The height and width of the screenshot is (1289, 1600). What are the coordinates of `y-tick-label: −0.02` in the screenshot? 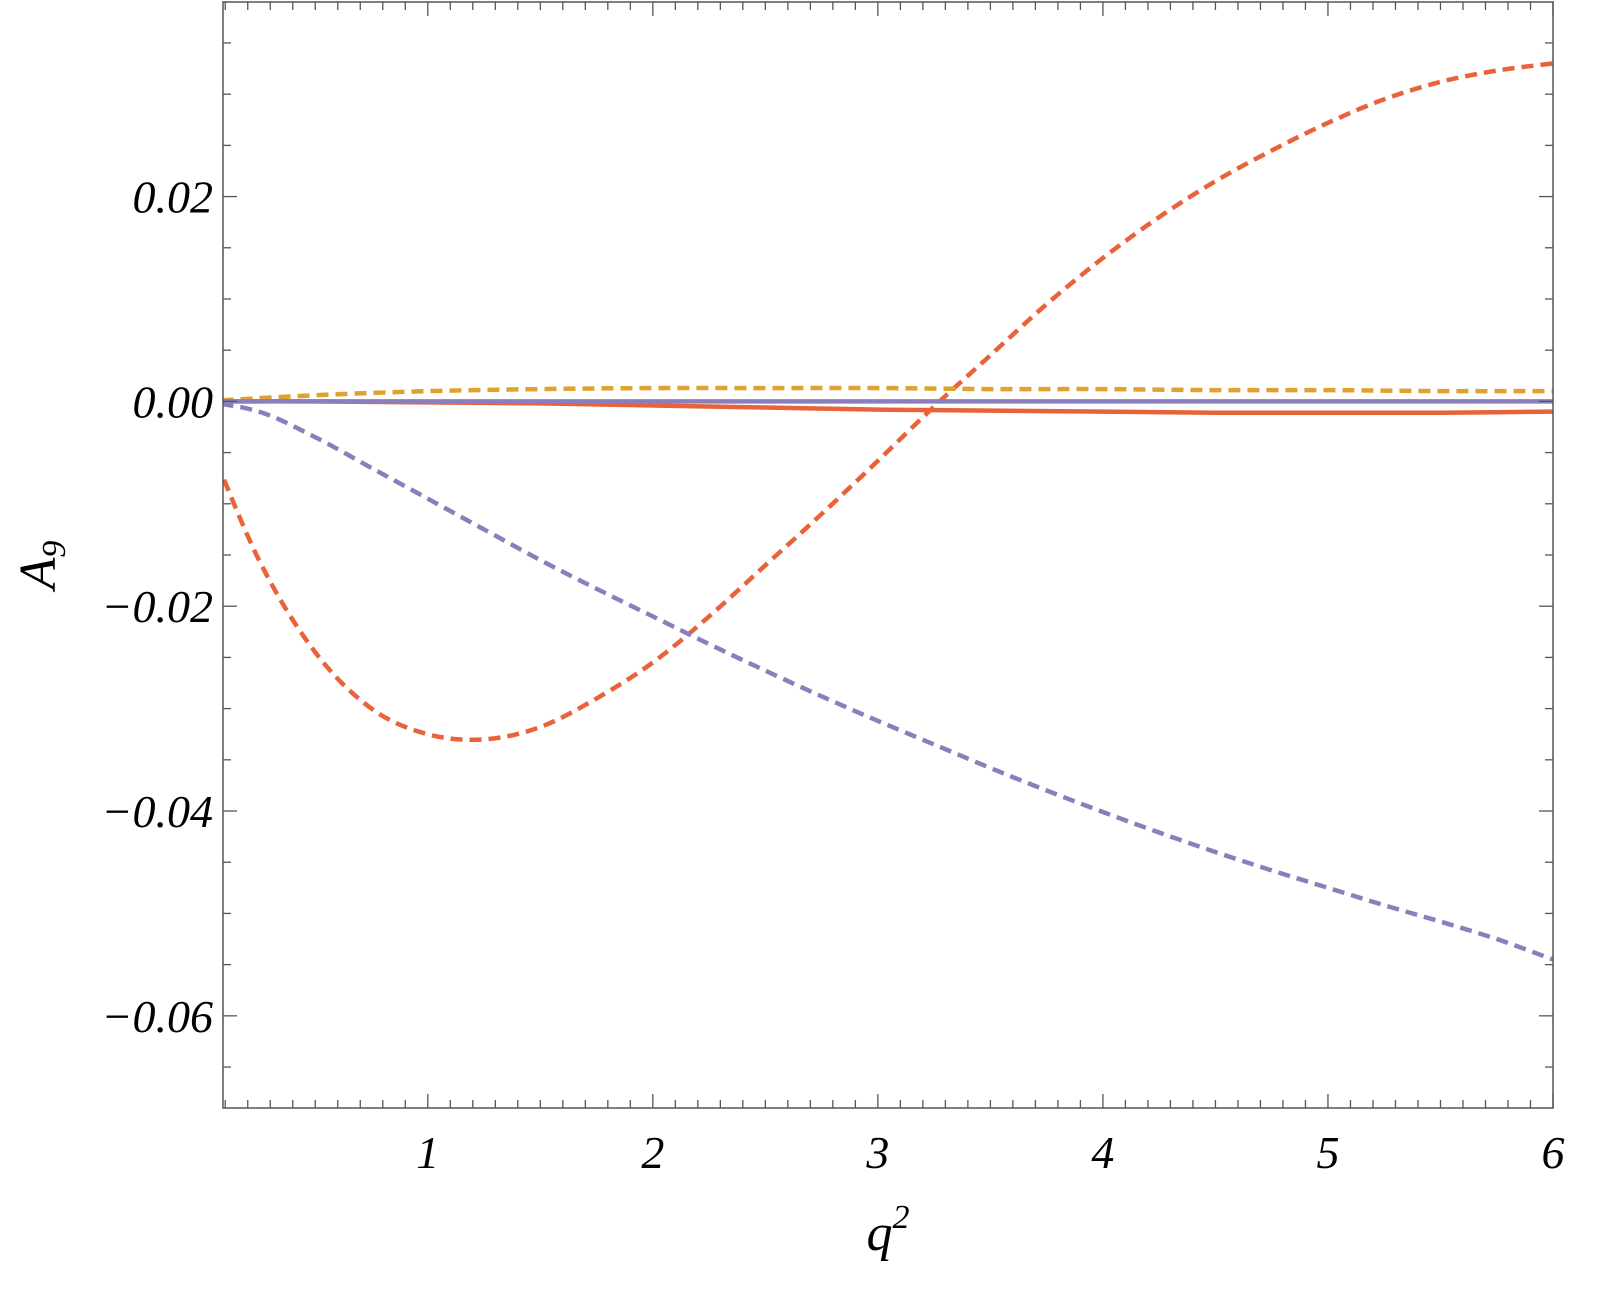 It's located at (157, 606).